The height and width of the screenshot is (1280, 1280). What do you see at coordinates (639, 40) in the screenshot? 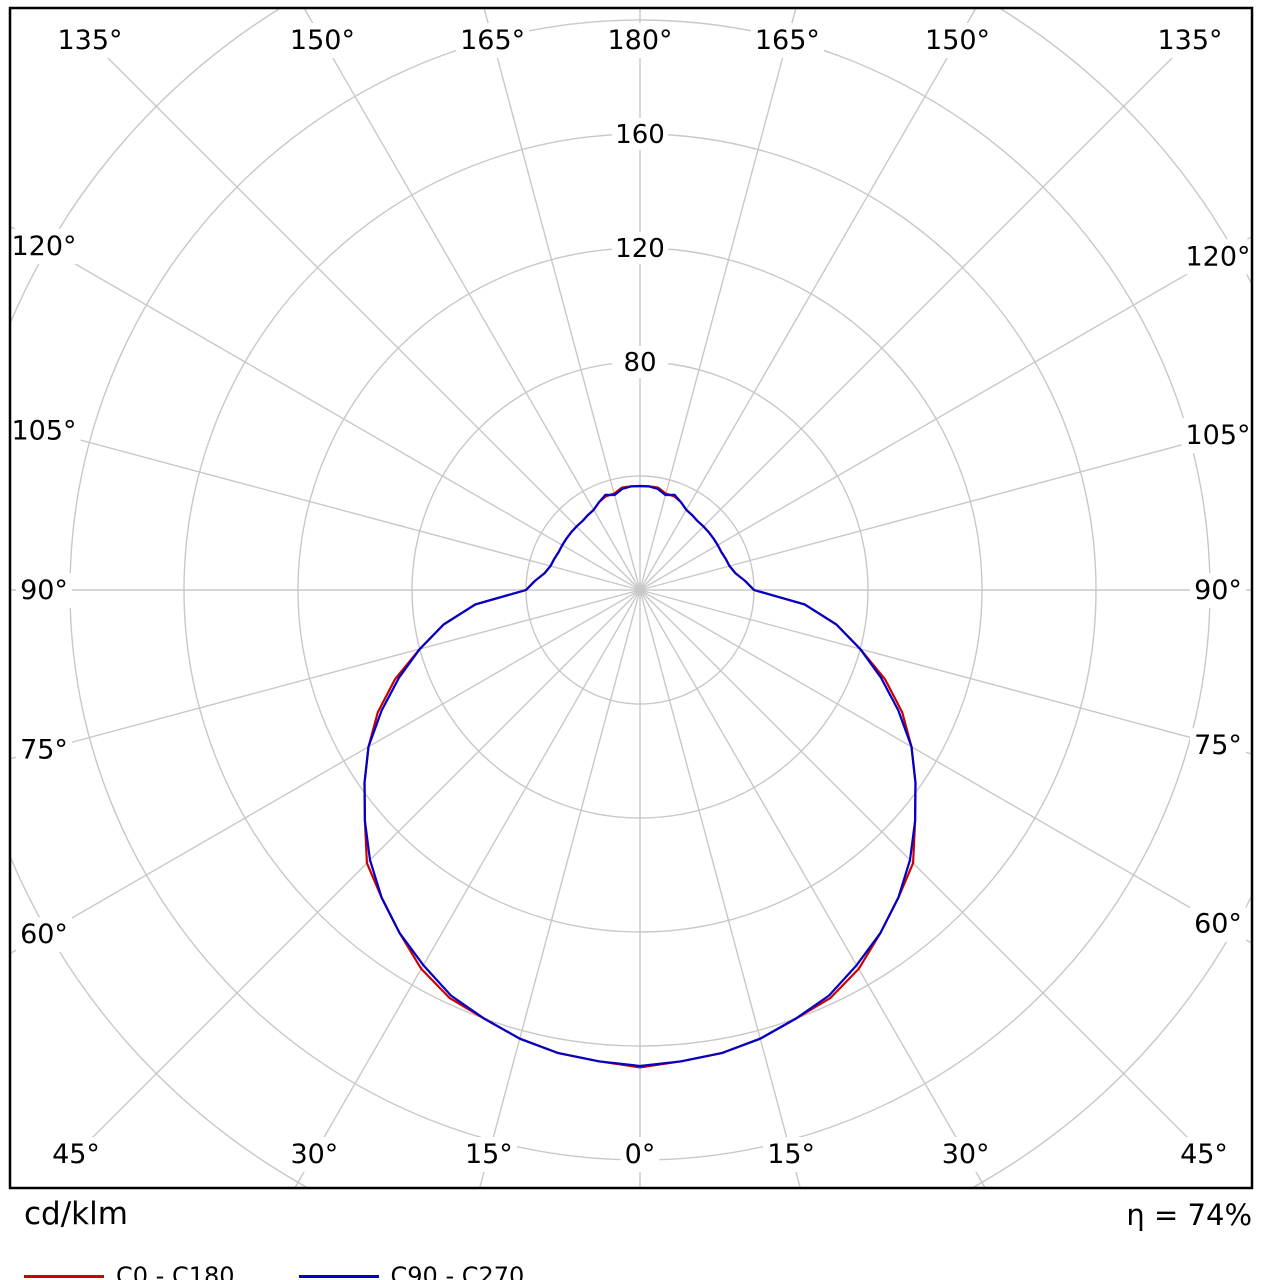
I see `angle-tick-label: 180°` at bounding box center [639, 40].